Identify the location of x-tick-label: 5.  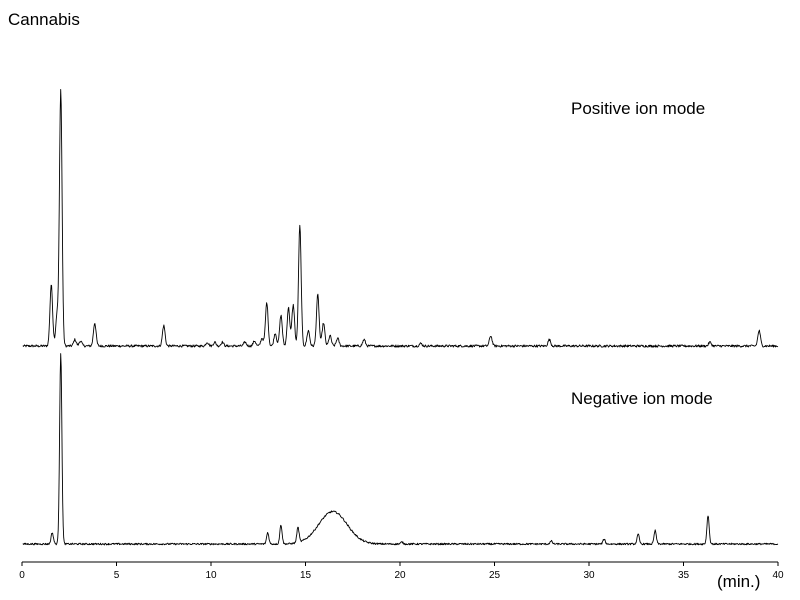
(117, 575).